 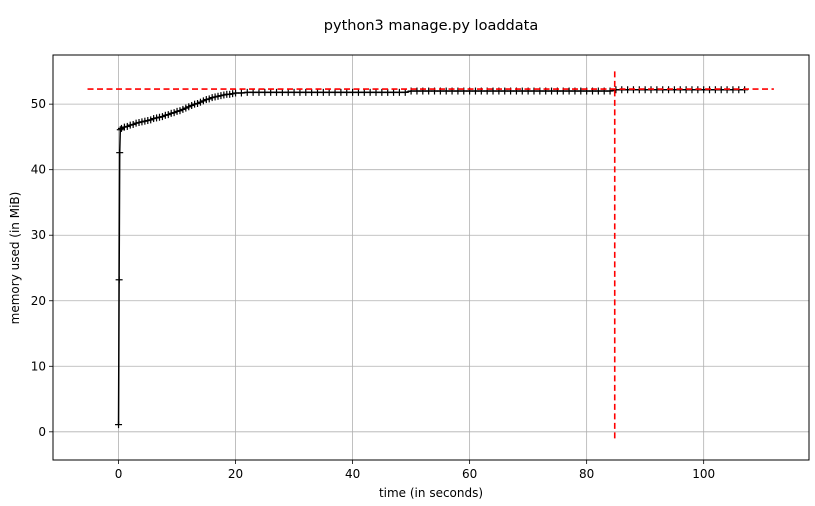 What do you see at coordinates (38, 104) in the screenshot?
I see `y-tick-label: 50` at bounding box center [38, 104].